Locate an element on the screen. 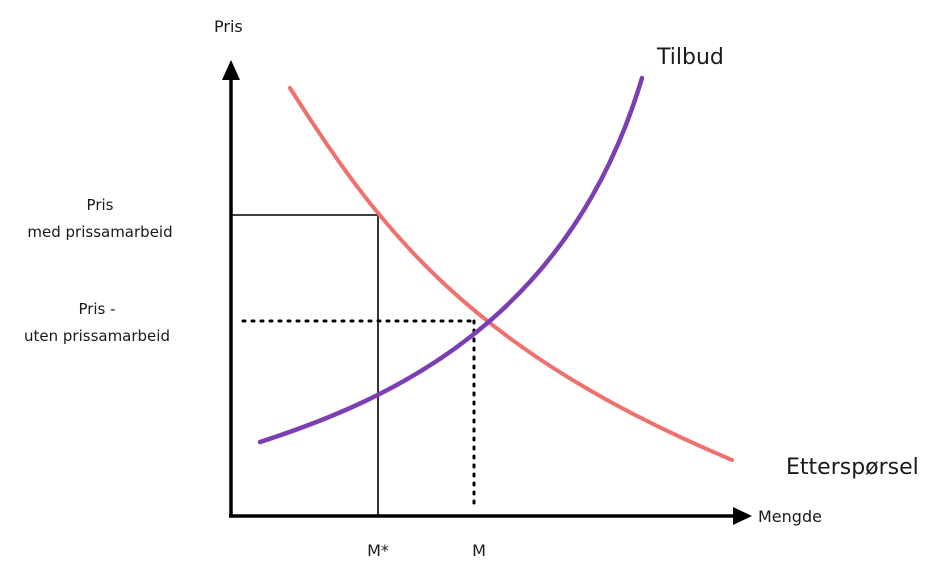  demand-label: Etterspørsel is located at coordinates (852, 467).